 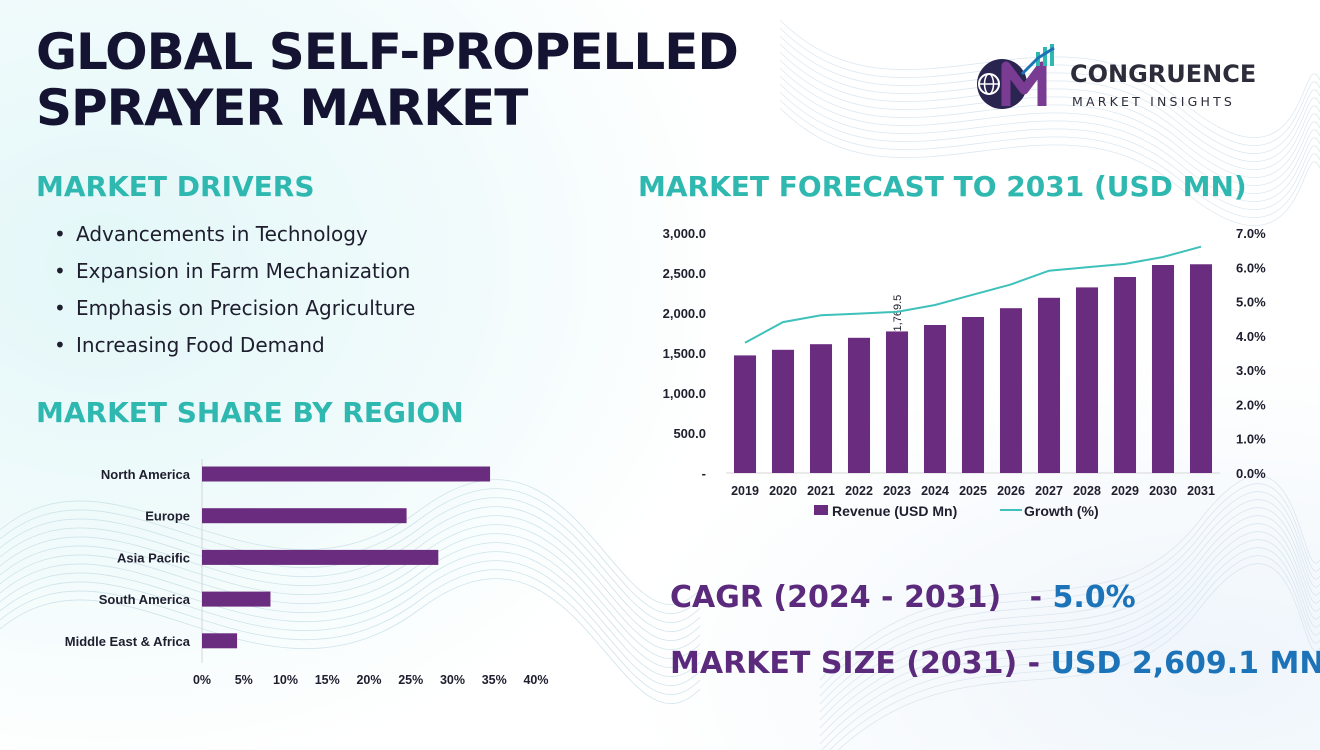 I want to click on region-tick-label: 0%, so click(x=202, y=680).